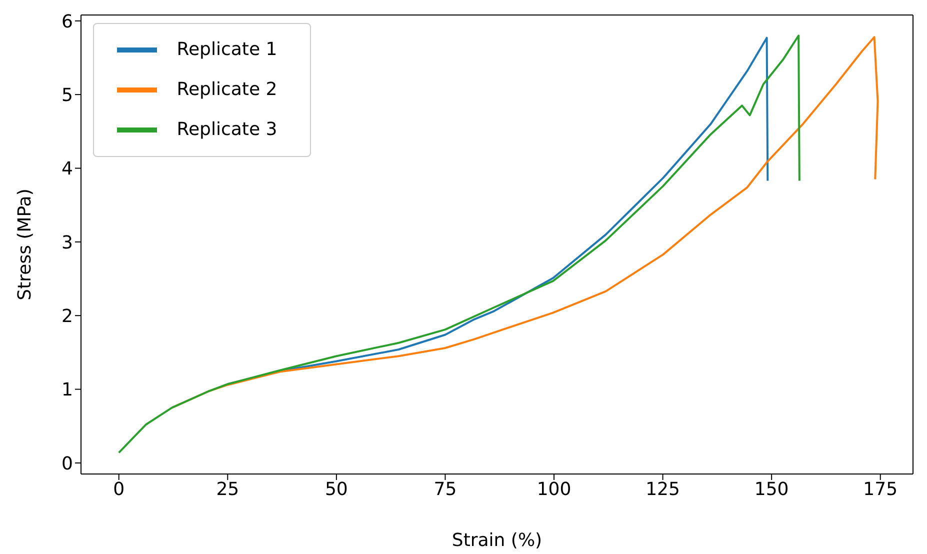 The height and width of the screenshot is (554, 927). What do you see at coordinates (119, 489) in the screenshot?
I see `x-tick-label: 0` at bounding box center [119, 489].